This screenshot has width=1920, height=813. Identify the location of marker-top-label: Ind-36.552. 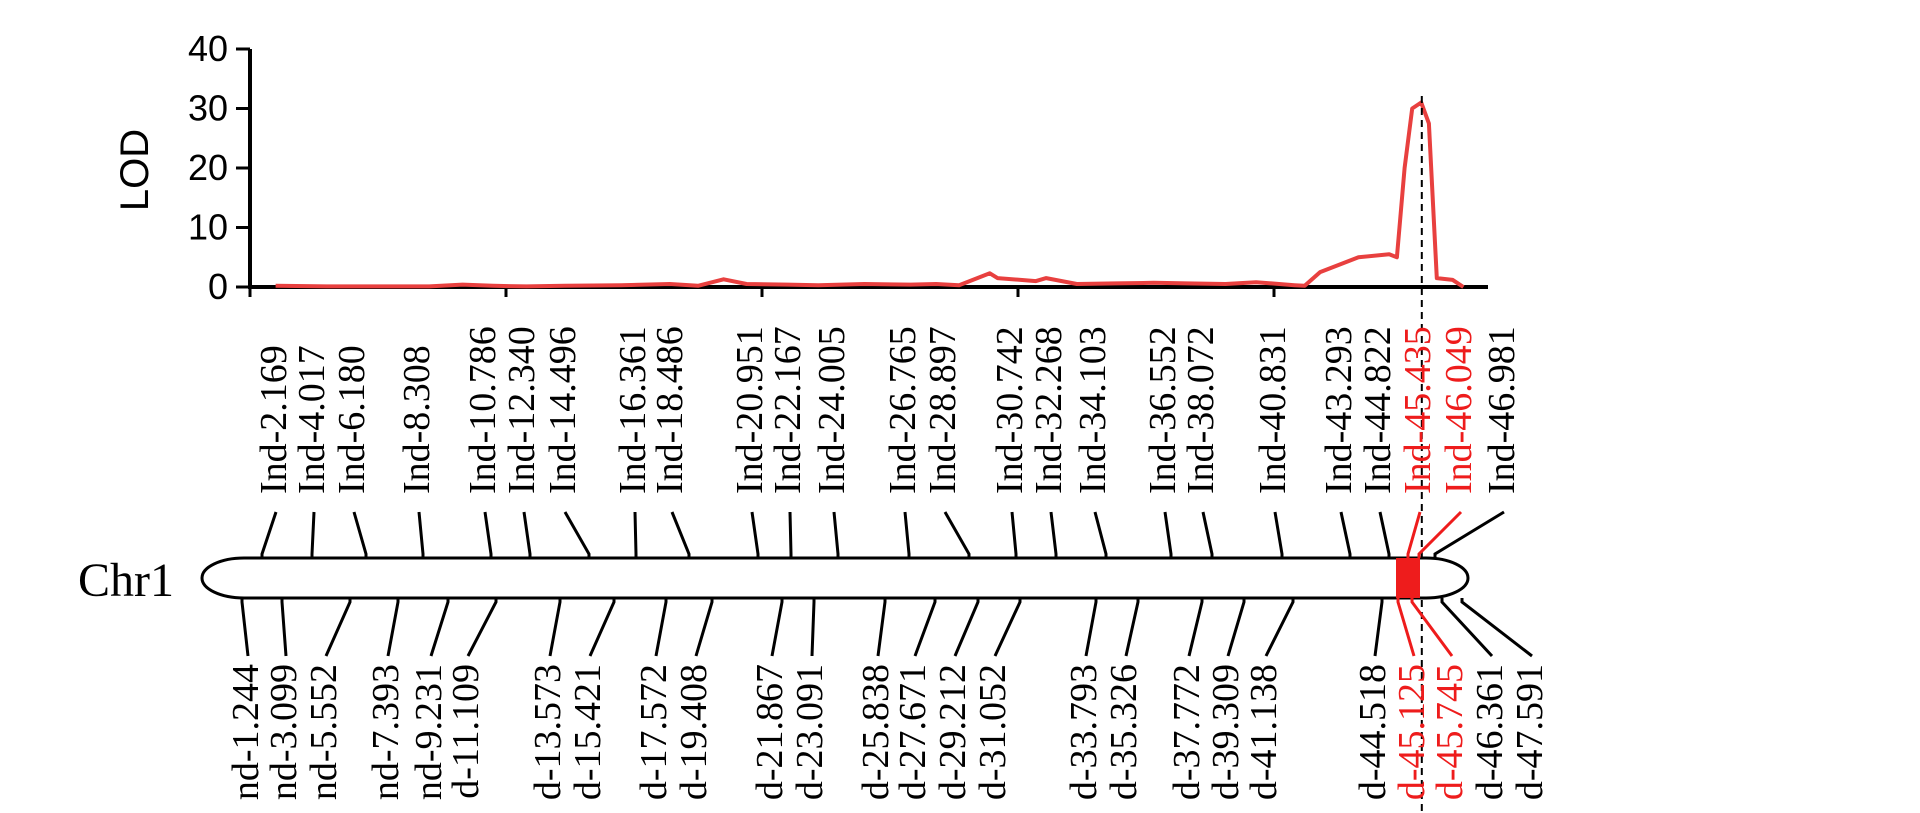
(1163, 410).